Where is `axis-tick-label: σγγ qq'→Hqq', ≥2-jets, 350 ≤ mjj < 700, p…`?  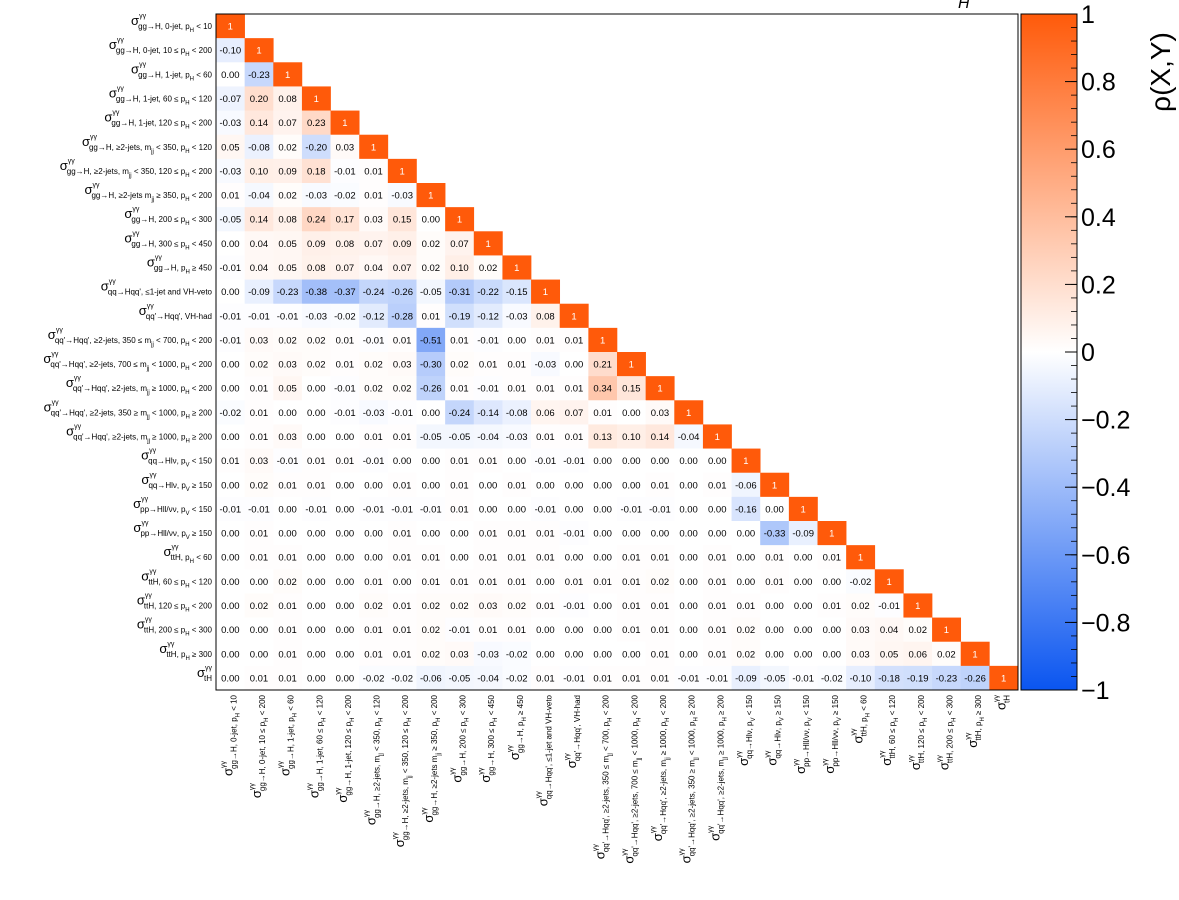 axis-tick-label: σγγ qq'→Hqq', ≥2-jets, 350 ≤ mjj < 700, p… is located at coordinates (130, 337).